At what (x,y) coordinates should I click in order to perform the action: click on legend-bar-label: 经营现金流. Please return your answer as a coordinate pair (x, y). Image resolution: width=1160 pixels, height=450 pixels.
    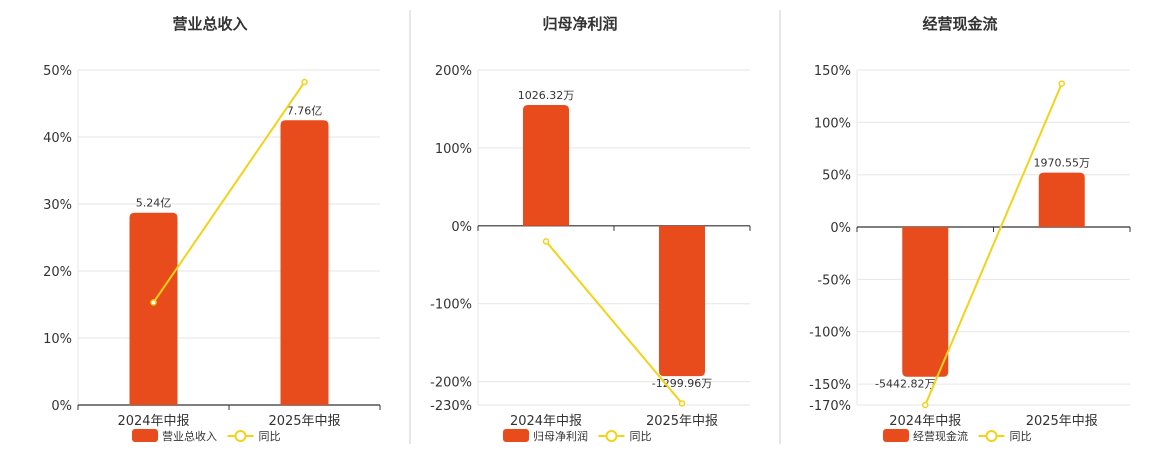
    Looking at the image, I should click on (940, 436).